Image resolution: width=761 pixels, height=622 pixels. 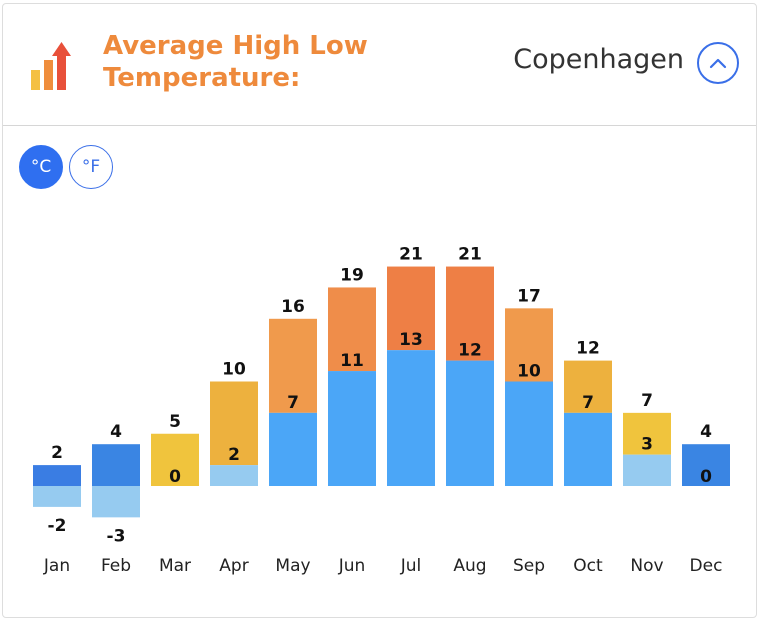 What do you see at coordinates (470, 351) in the screenshot?
I see `low-temp-label: 12` at bounding box center [470, 351].